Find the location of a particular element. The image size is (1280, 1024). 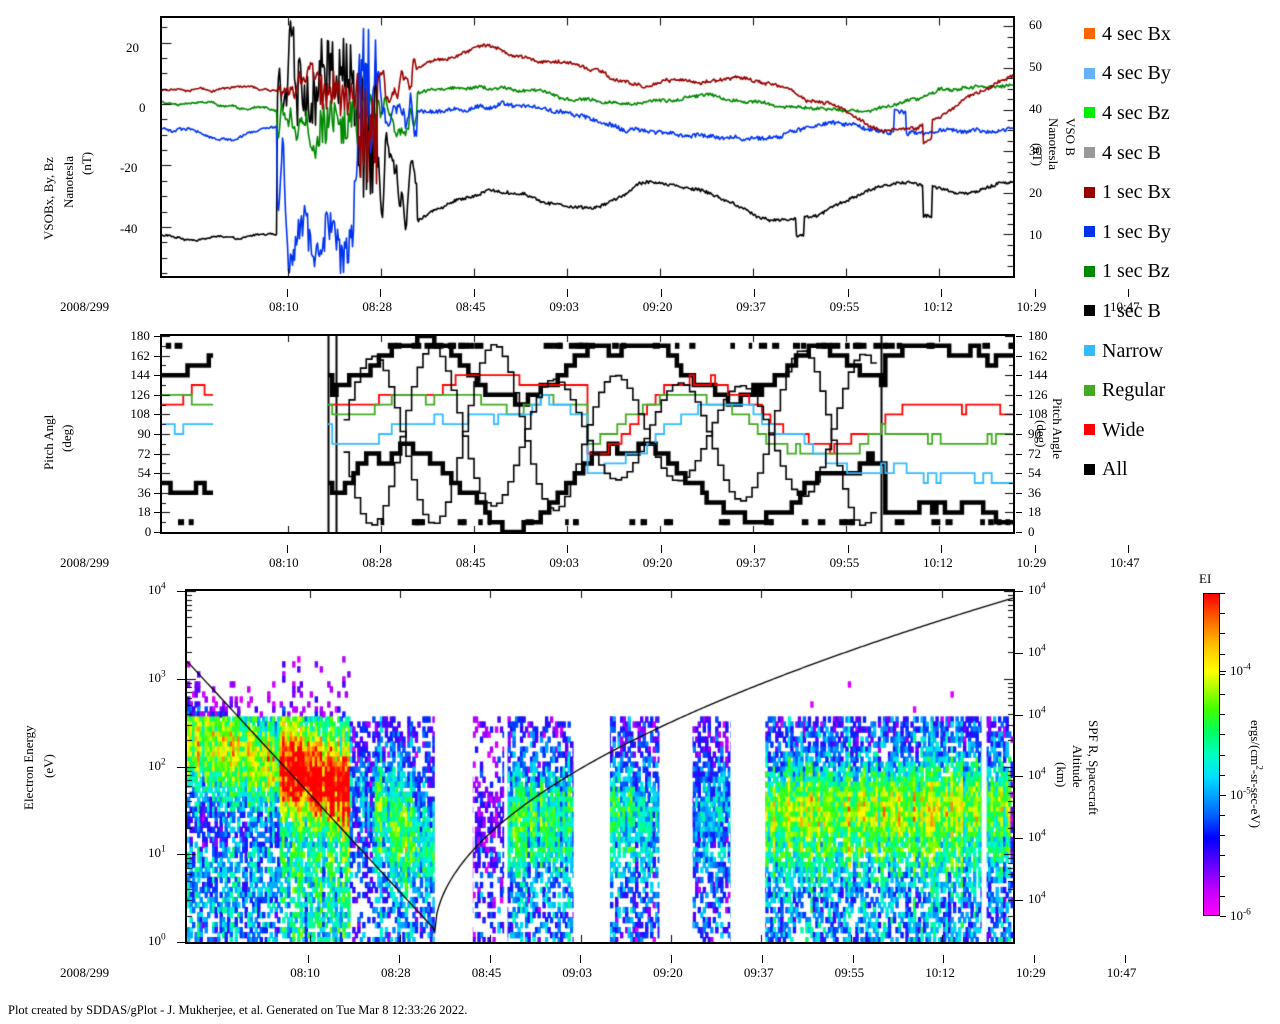

legend-item-all: All is located at coordinates (1127, 470).